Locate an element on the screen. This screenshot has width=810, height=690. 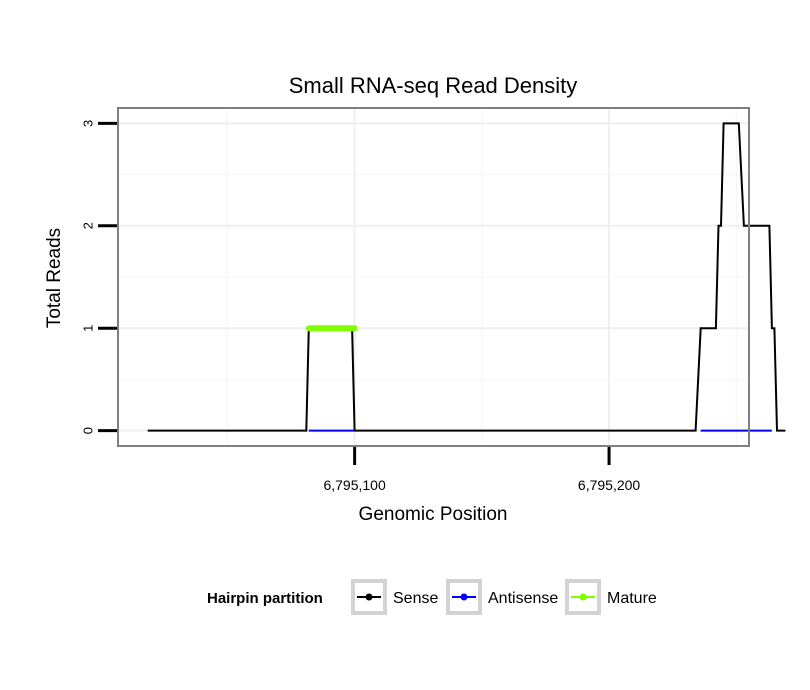
legend: Hairpin partition Sense Antisense Mature is located at coordinates (432, 597).